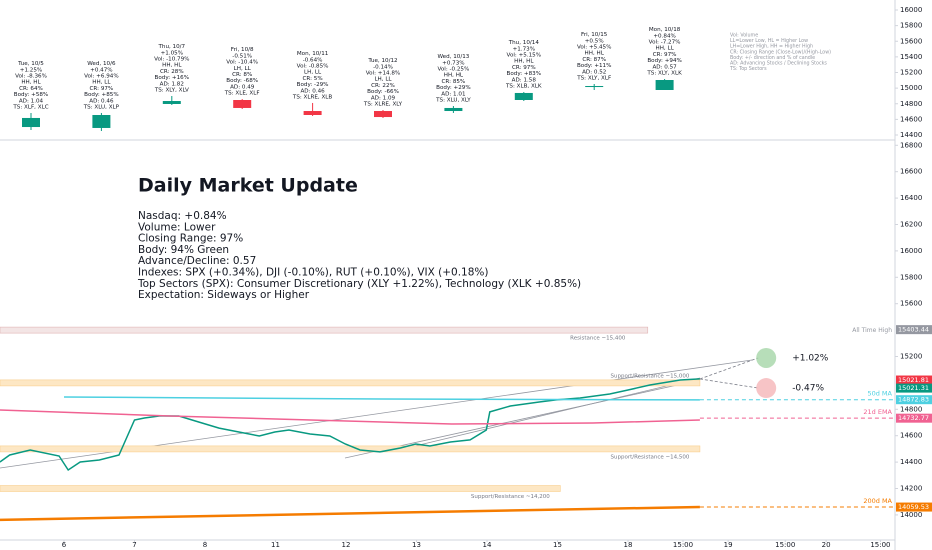  I want to click on day-summary-line: AD: 0.46, so click(101, 101).